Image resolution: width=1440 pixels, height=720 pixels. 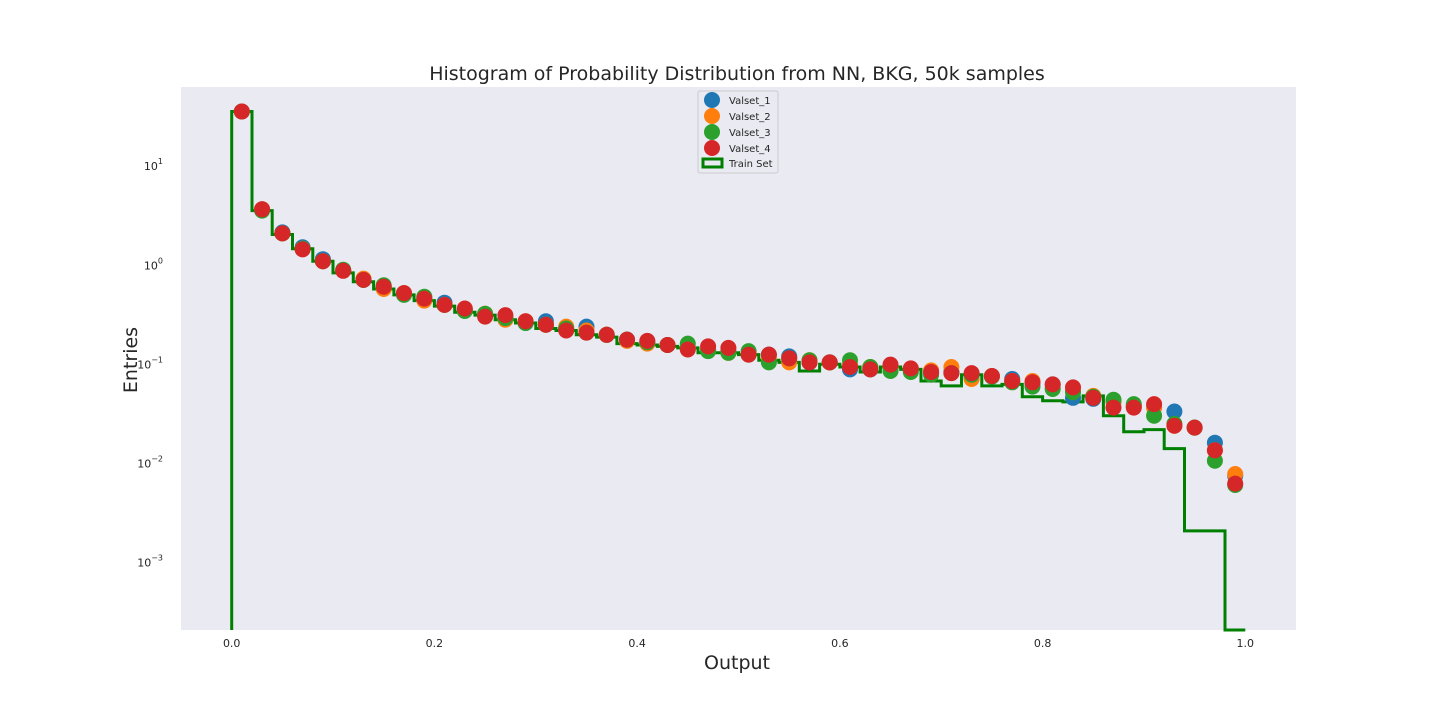 I want to click on legend-label: Valset_3, so click(x=750, y=133).